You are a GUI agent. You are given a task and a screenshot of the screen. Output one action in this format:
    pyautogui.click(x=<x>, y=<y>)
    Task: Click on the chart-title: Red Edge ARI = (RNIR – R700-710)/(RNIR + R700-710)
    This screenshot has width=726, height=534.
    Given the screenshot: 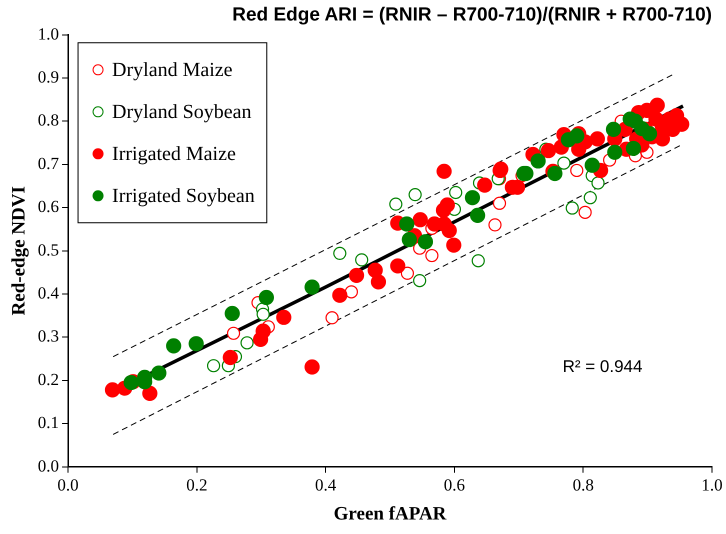 What is the action you would take?
    pyautogui.click(x=472, y=15)
    